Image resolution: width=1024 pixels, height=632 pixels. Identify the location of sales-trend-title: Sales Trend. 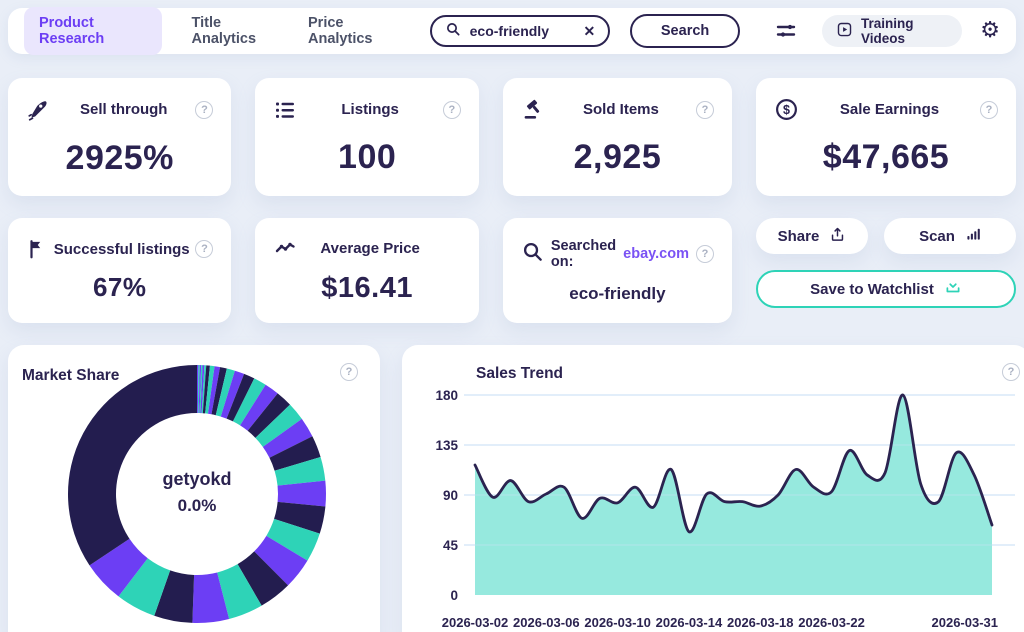
(520, 373).